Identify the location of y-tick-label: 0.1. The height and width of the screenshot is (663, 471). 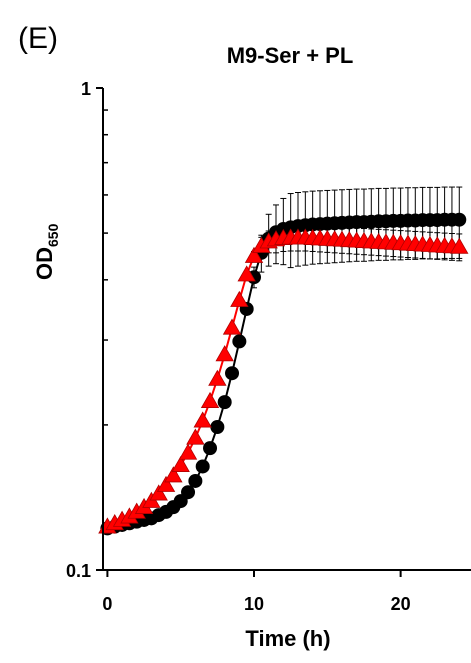
(78, 571).